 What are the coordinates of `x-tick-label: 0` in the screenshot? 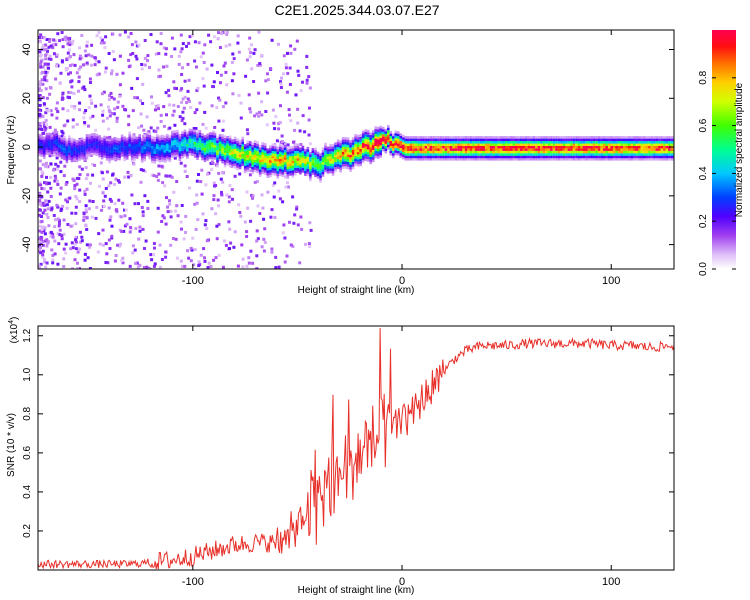 It's located at (402, 281).